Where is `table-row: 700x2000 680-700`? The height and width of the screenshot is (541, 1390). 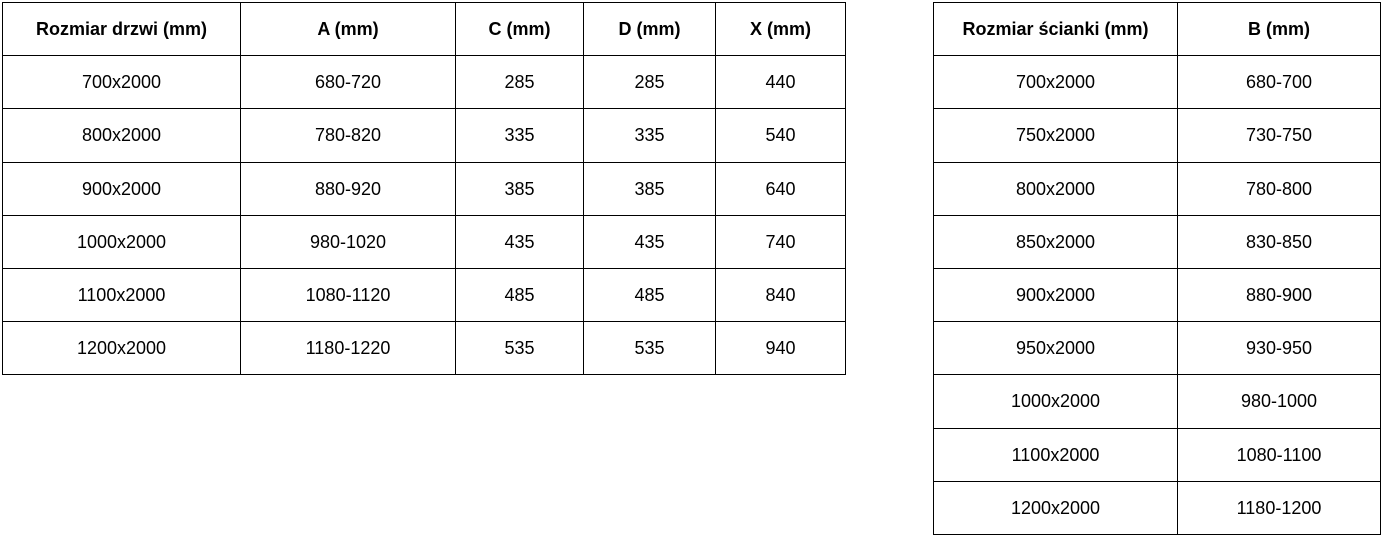
table-row: 700x2000 680-700 is located at coordinates (1157, 82).